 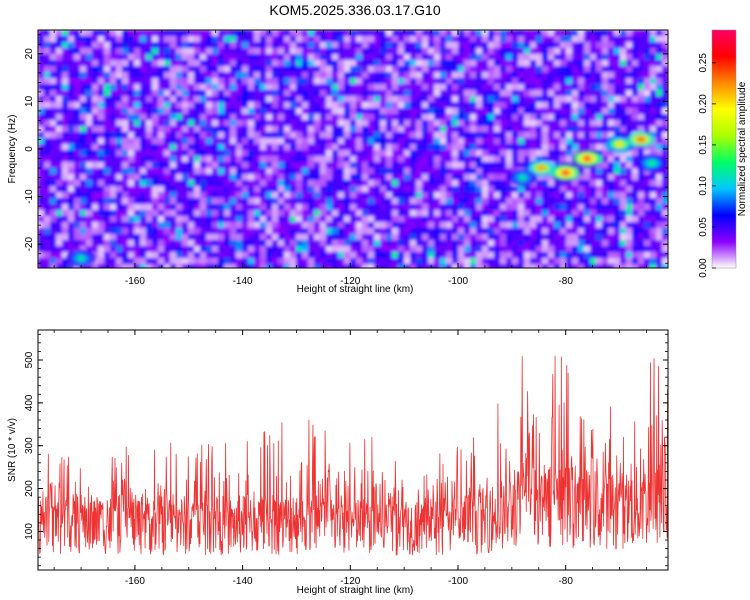 I want to click on colorbar-tick-label: 0.00, so click(x=703, y=268).